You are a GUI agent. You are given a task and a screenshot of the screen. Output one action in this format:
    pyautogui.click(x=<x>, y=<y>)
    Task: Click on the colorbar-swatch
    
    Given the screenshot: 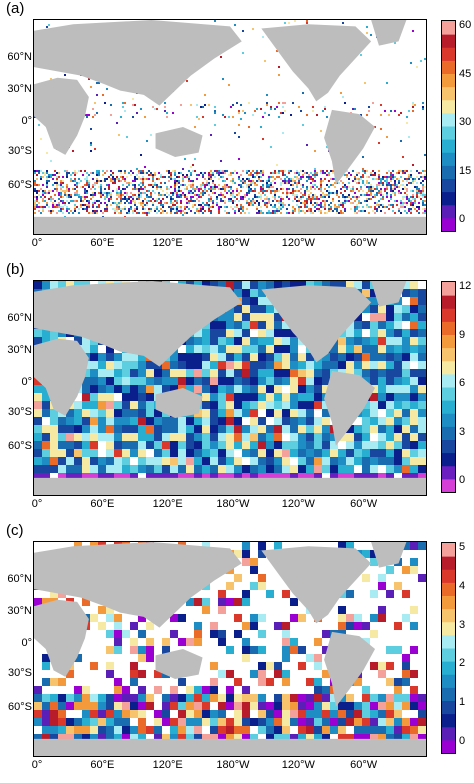 What is the action you would take?
    pyautogui.click(x=448, y=407)
    